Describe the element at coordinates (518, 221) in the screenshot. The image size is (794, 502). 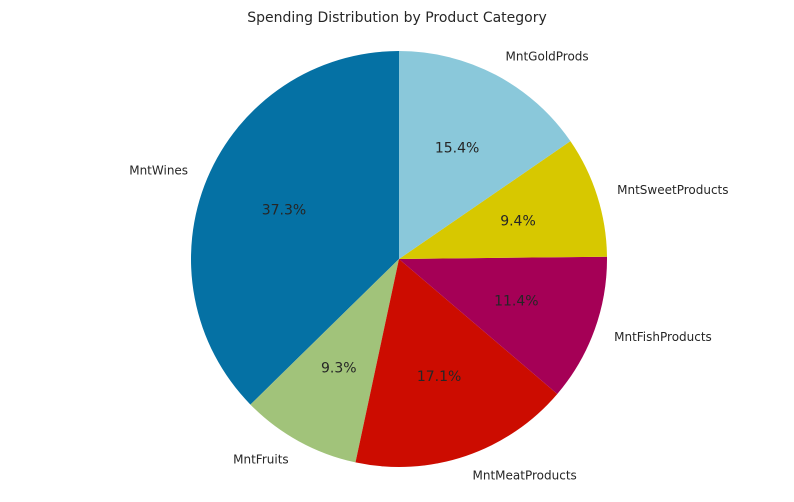
I see `pct-label-mntsweetproducts: 9.4%` at that location.